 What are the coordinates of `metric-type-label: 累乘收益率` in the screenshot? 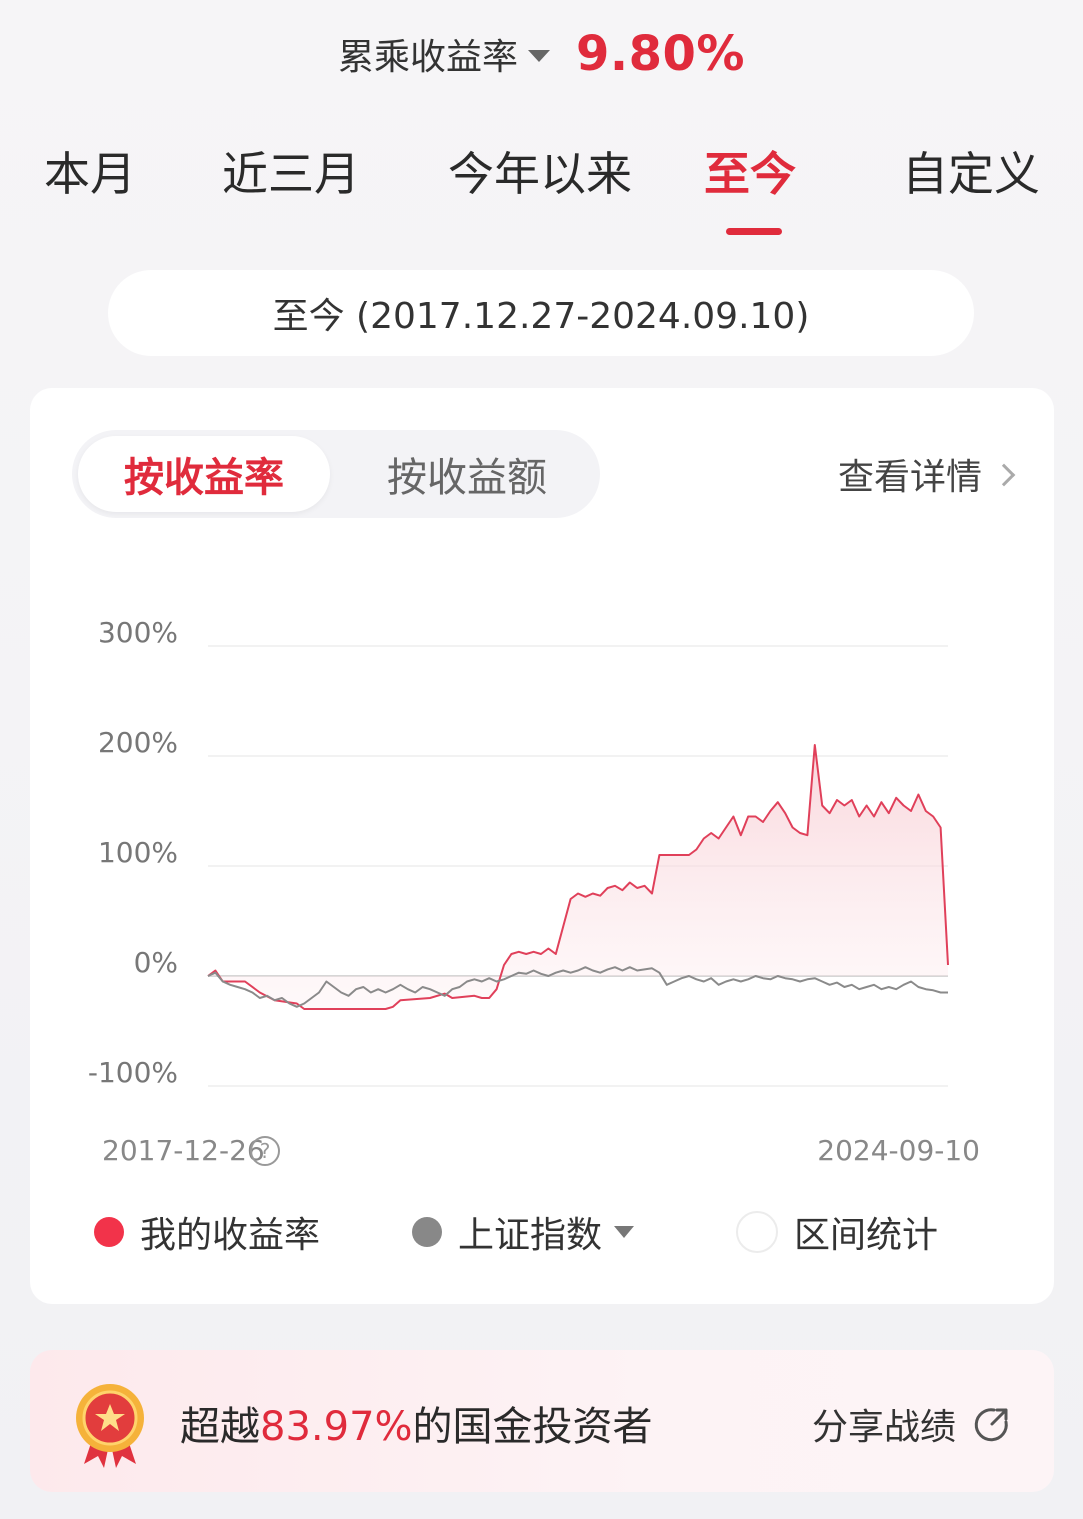 It's located at (427, 57).